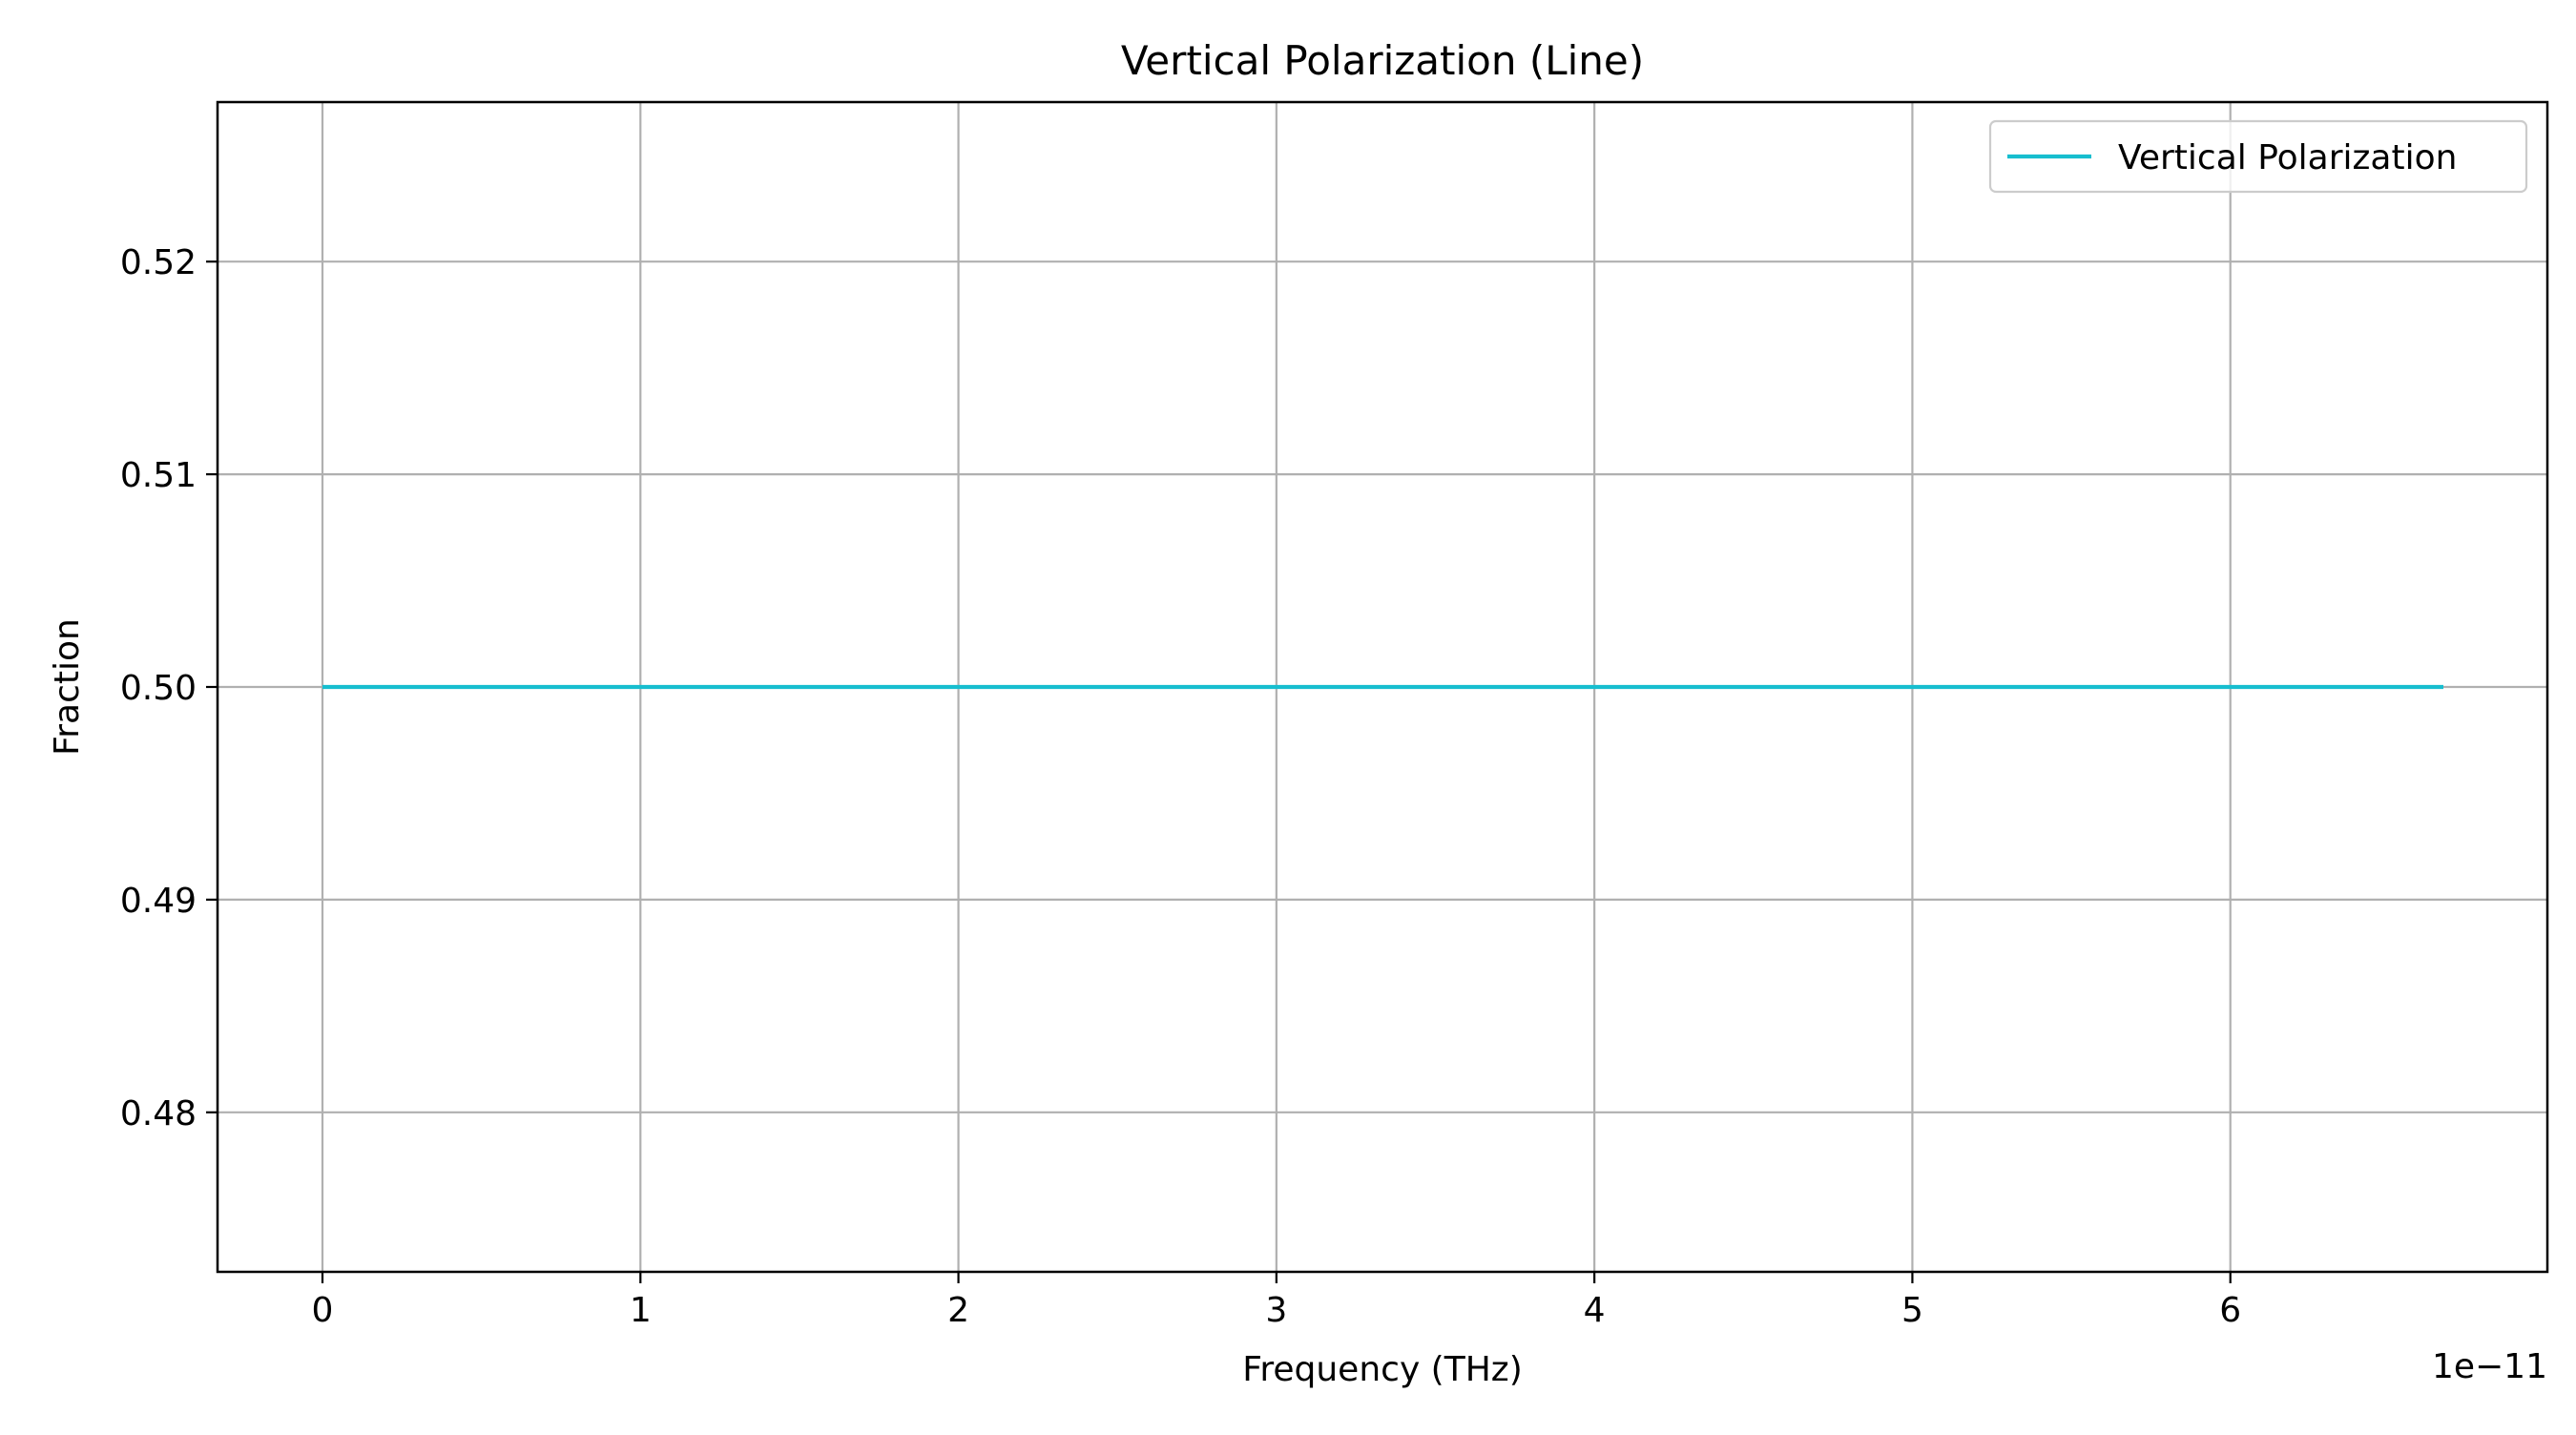  What do you see at coordinates (158, 262) in the screenshot?
I see `y-tick-label: 0.52` at bounding box center [158, 262].